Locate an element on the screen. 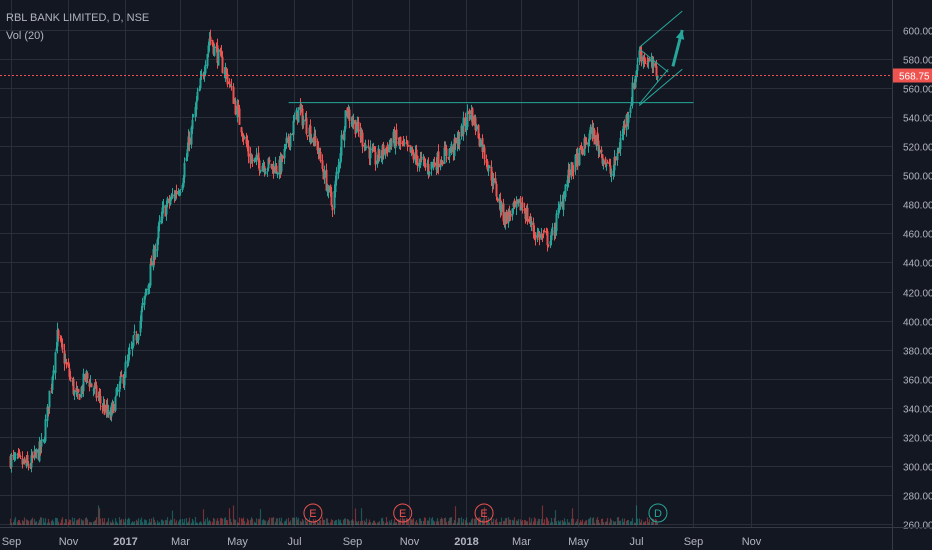  symbol-legend: RBL BANK LIMITED, D, NSE is located at coordinates (78, 18).